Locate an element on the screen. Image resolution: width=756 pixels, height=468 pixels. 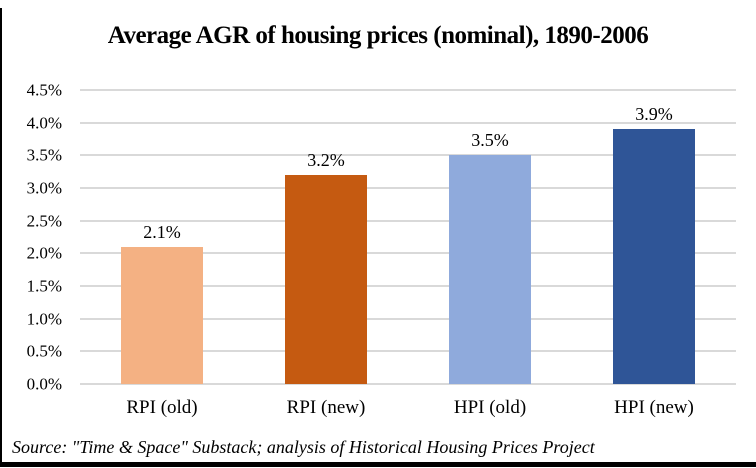
bar-value-label: 3.9% is located at coordinates (654, 114).